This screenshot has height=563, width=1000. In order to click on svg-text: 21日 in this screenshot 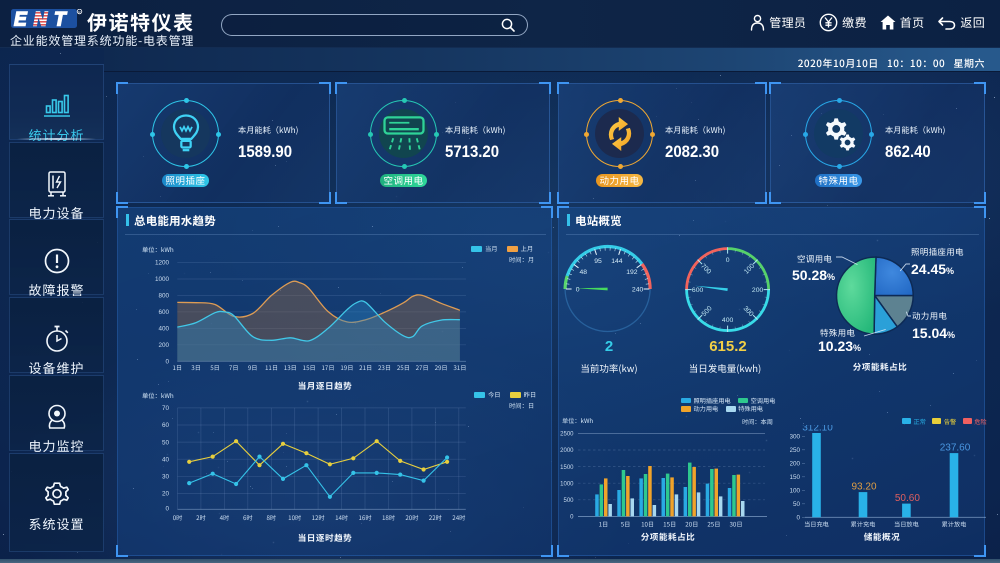, I will do `click(365, 367)`.